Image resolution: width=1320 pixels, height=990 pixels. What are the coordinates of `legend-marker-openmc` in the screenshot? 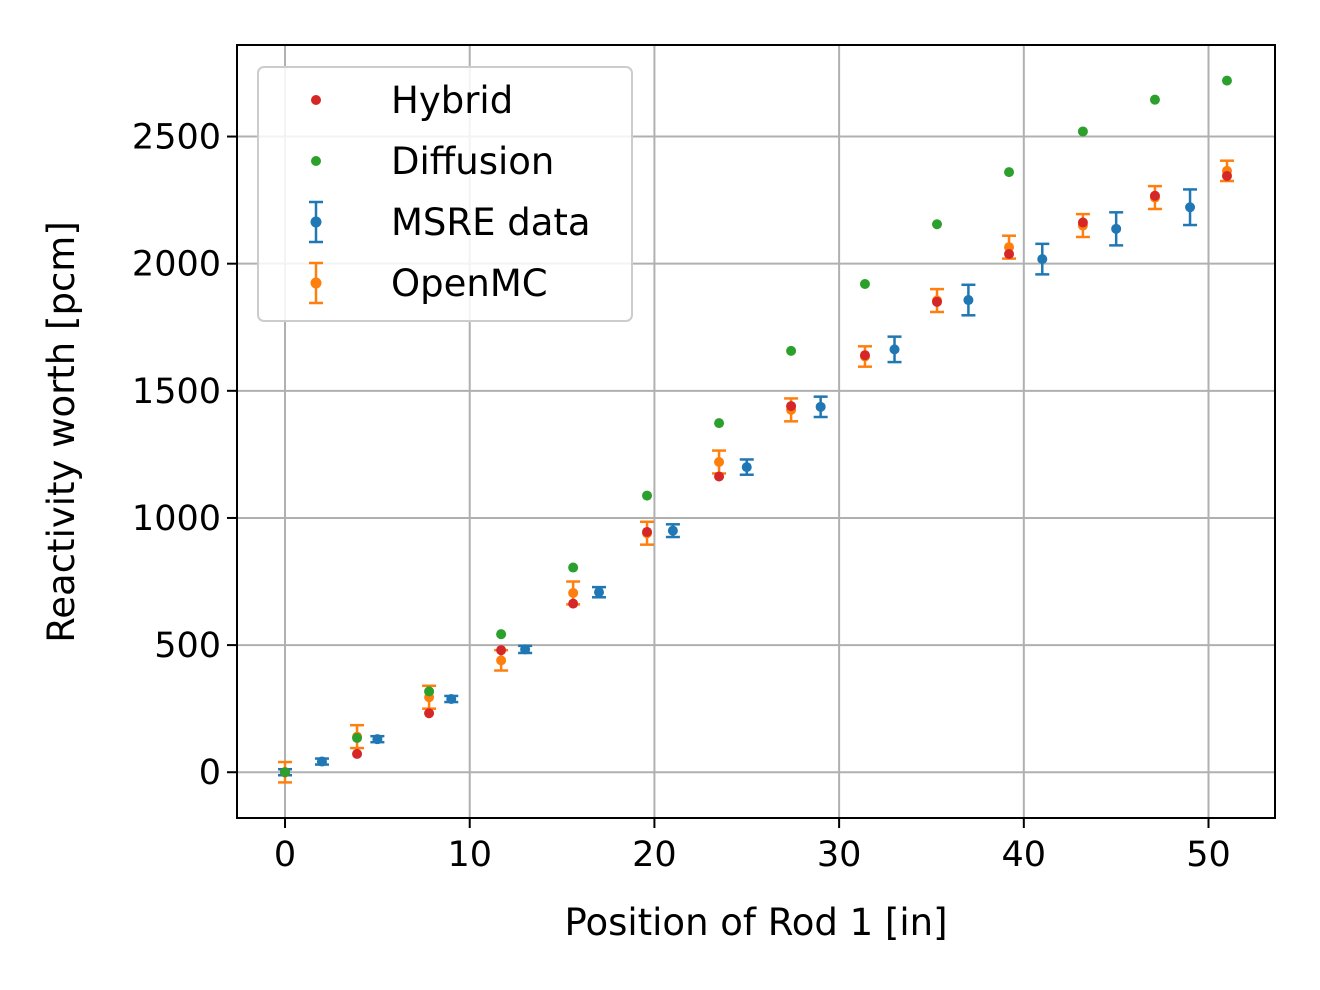 It's located at (316, 283).